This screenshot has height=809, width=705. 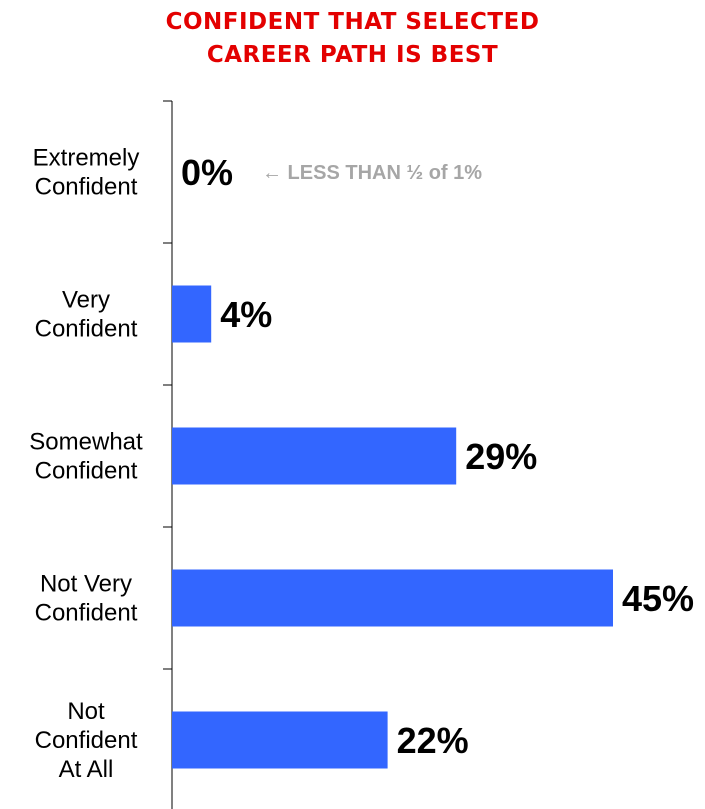 I want to click on value-label: 29%, so click(x=501, y=456).